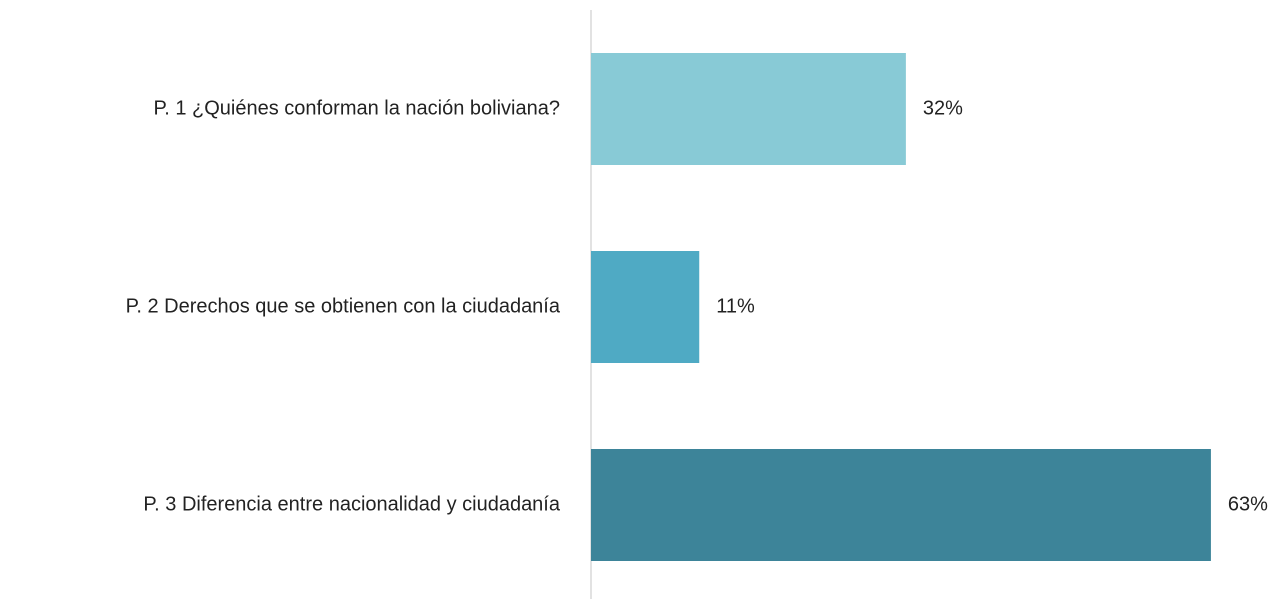 The image size is (1283, 599). I want to click on value-label: 32%, so click(943, 108).